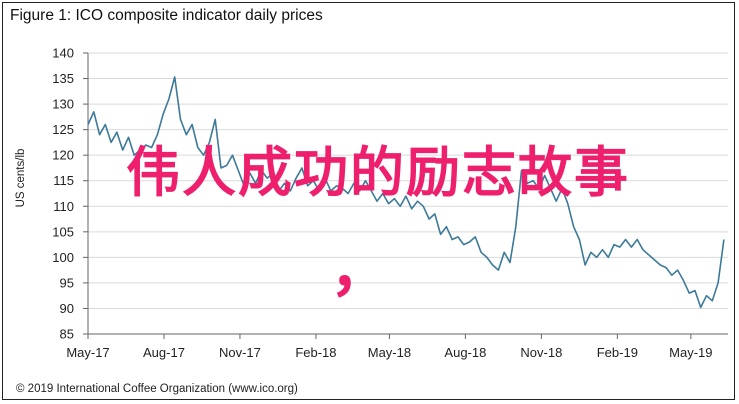  I want to click on overlay-text: 伟人成功的励志故事, so click(378, 172).